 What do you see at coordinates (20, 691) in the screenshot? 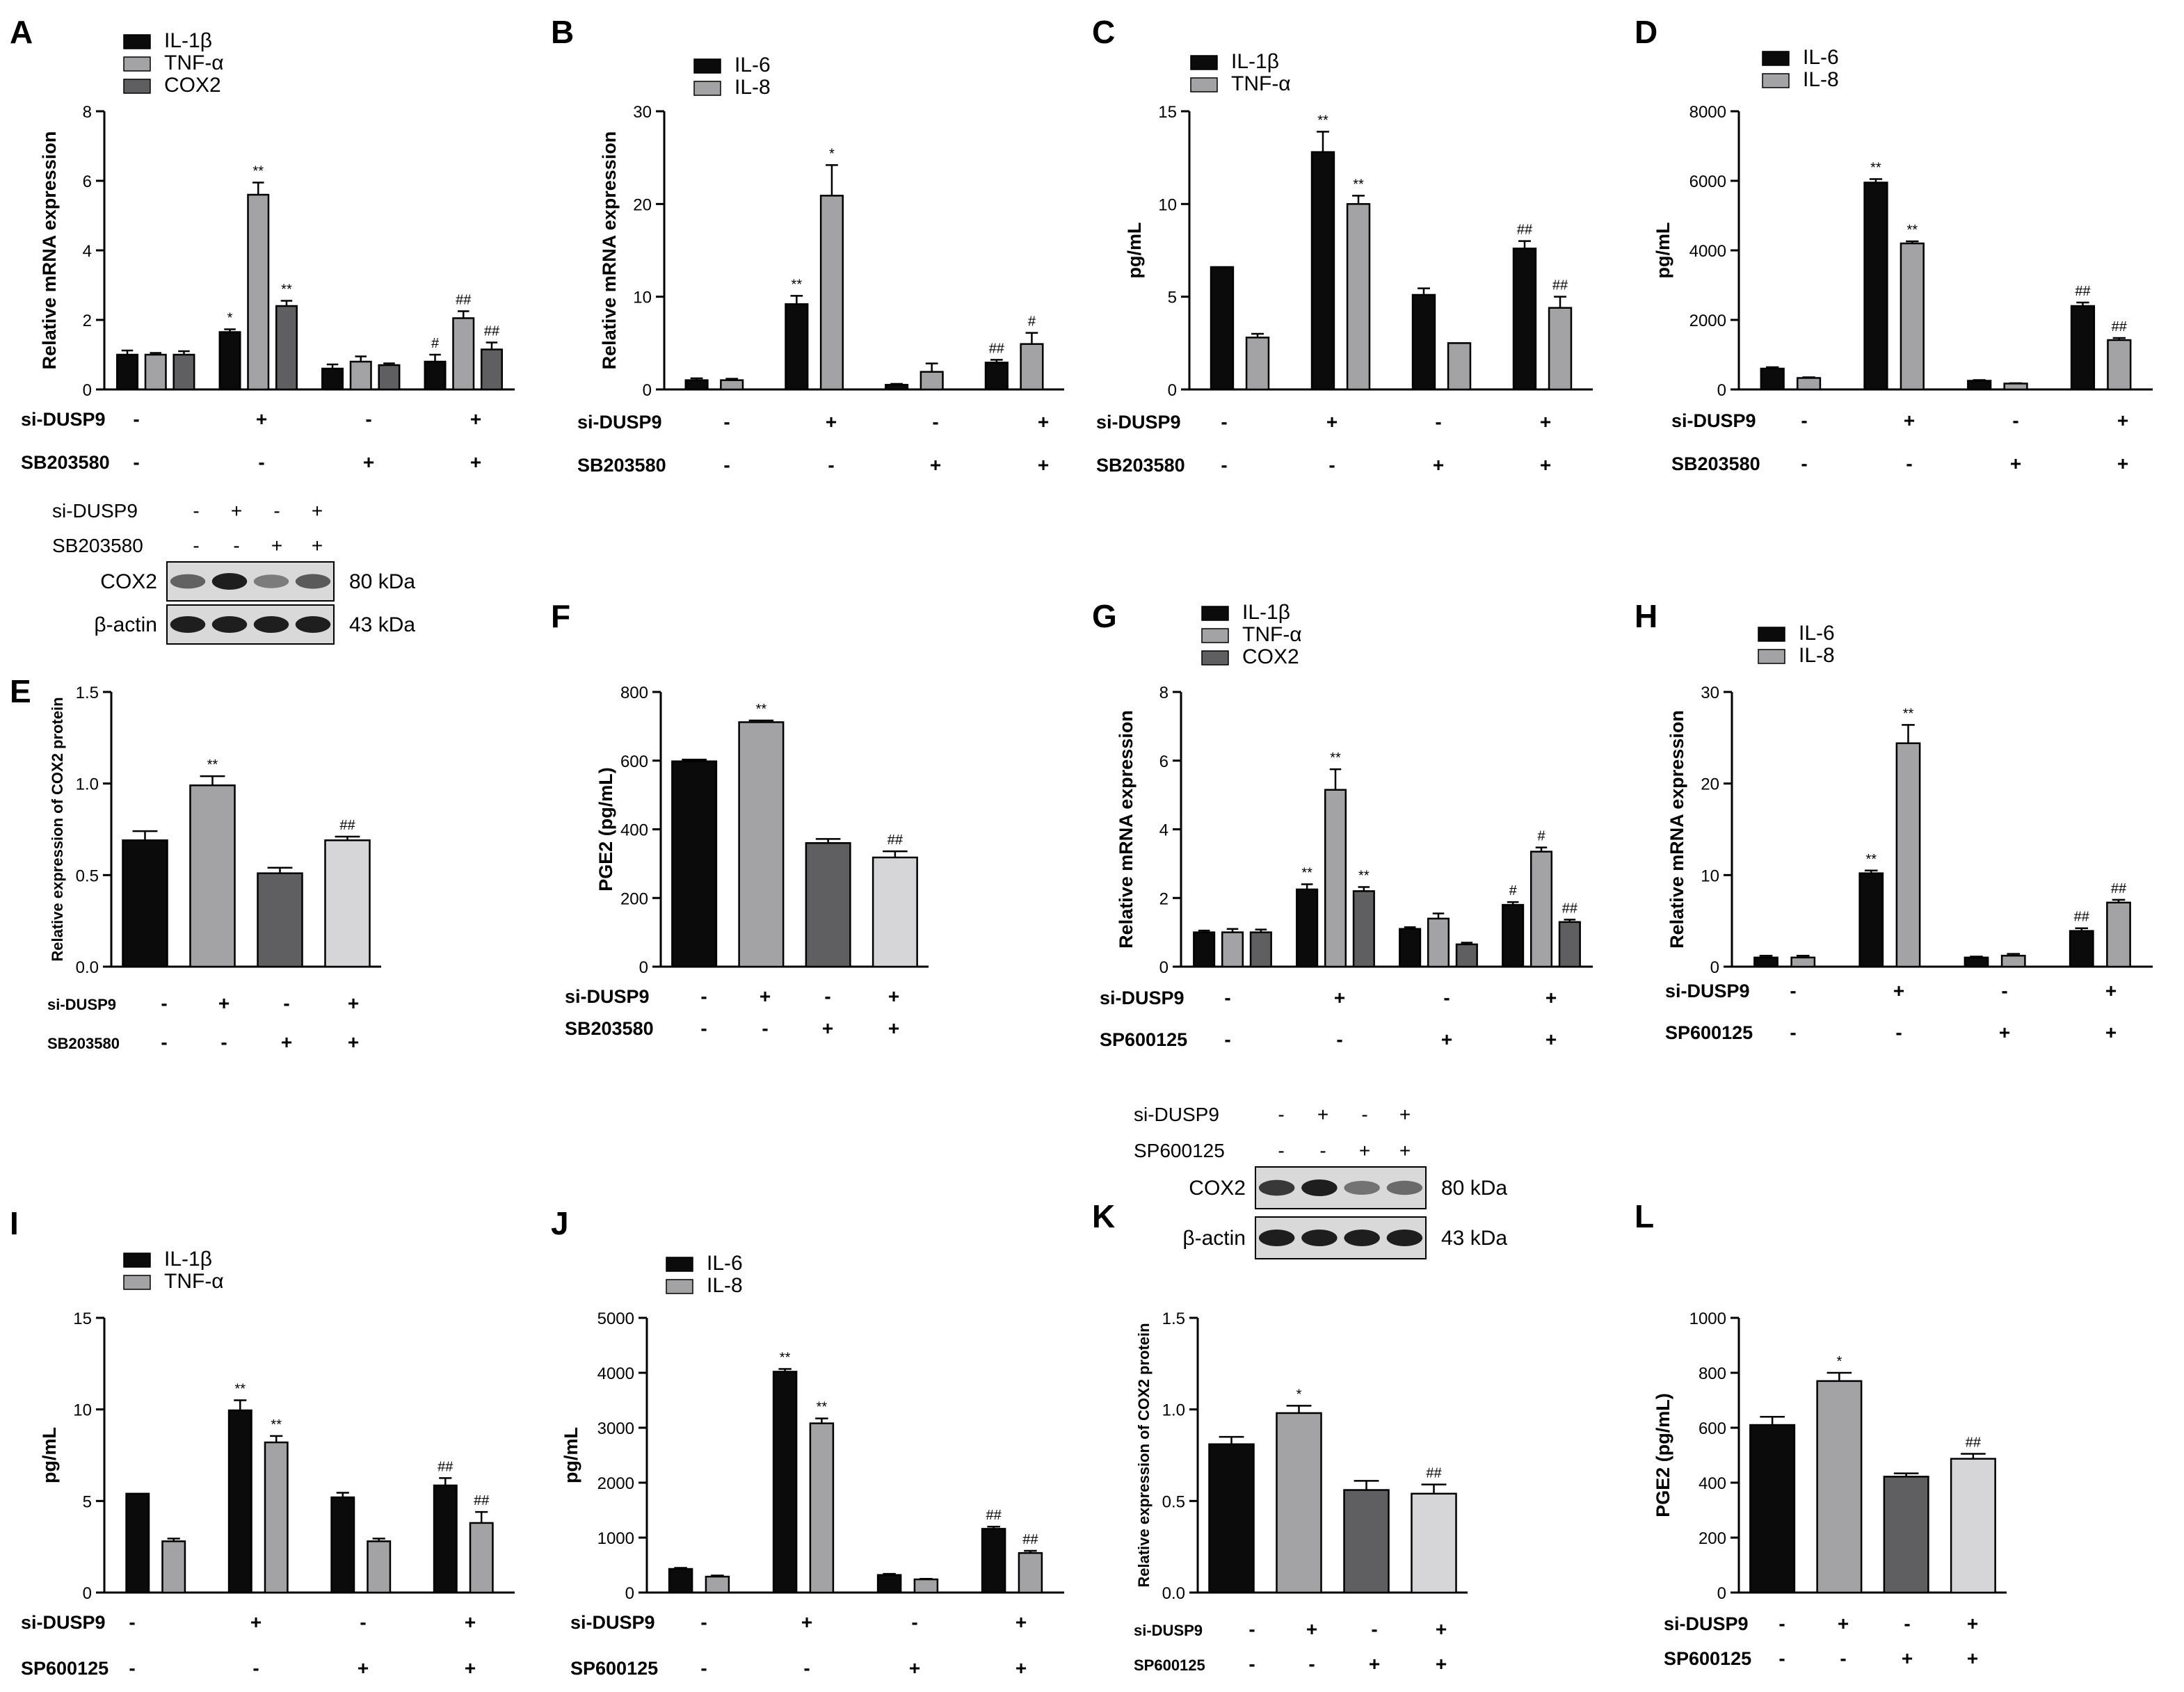
I see `panel-label: E` at bounding box center [20, 691].